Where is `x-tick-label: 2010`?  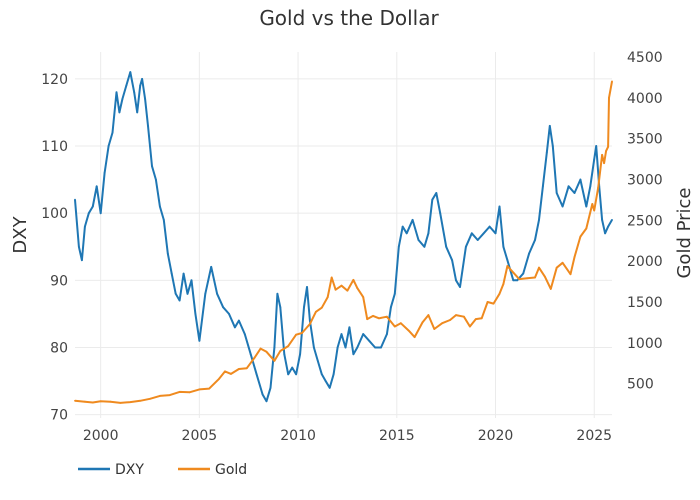
x-tick-label: 2010 is located at coordinates (298, 436).